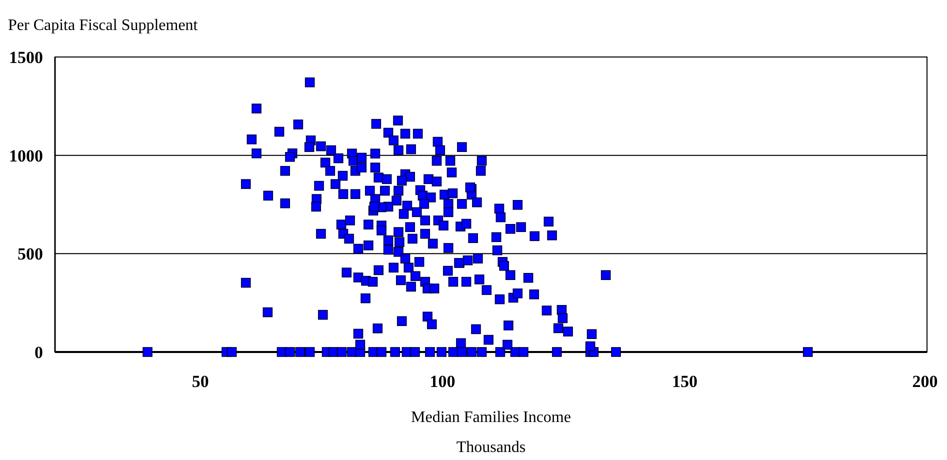  I want to click on y-tick-label: 1500, so click(26, 57).